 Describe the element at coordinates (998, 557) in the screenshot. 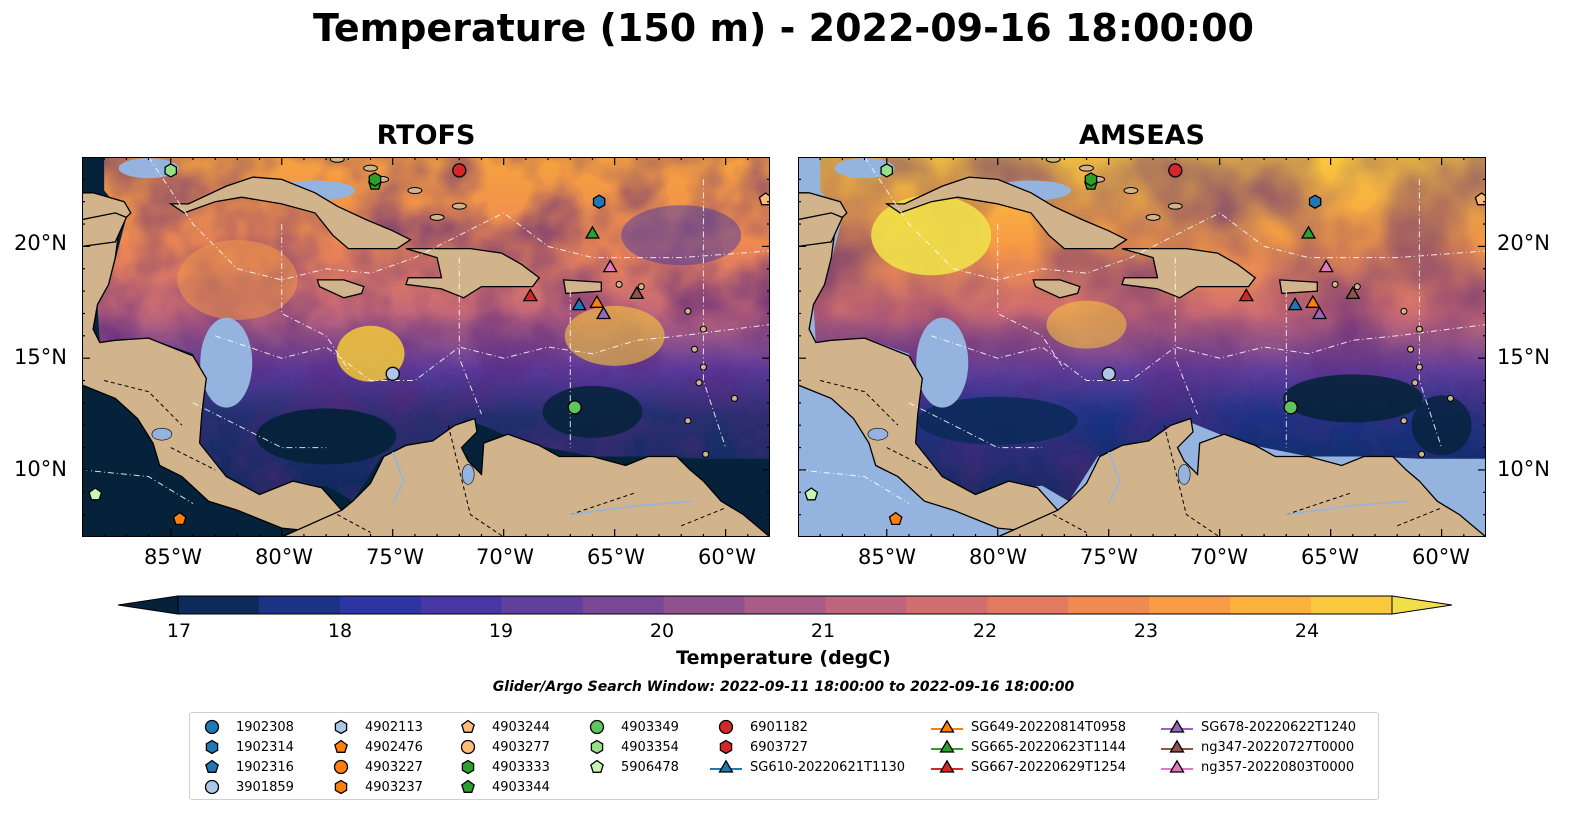

I see `x-tick-80w-right: 80°W` at that location.